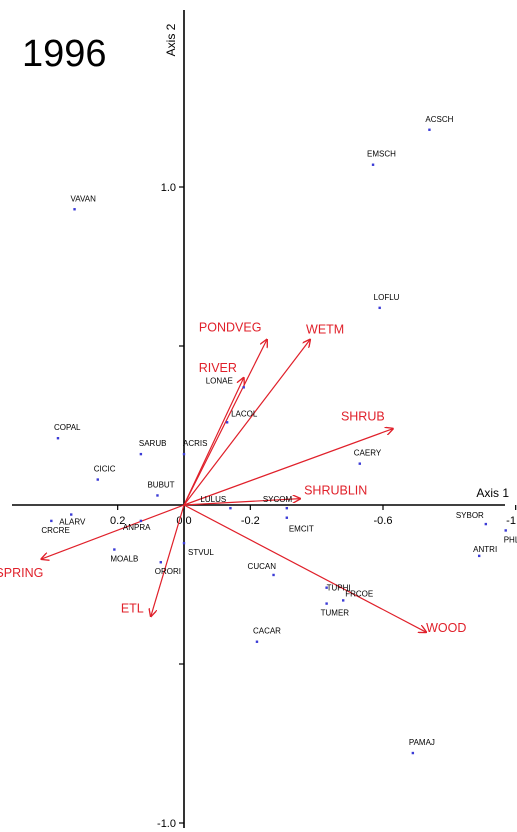 The width and height of the screenshot is (517, 832). I want to click on vector-label-shrub: SHRUB, so click(363, 417).